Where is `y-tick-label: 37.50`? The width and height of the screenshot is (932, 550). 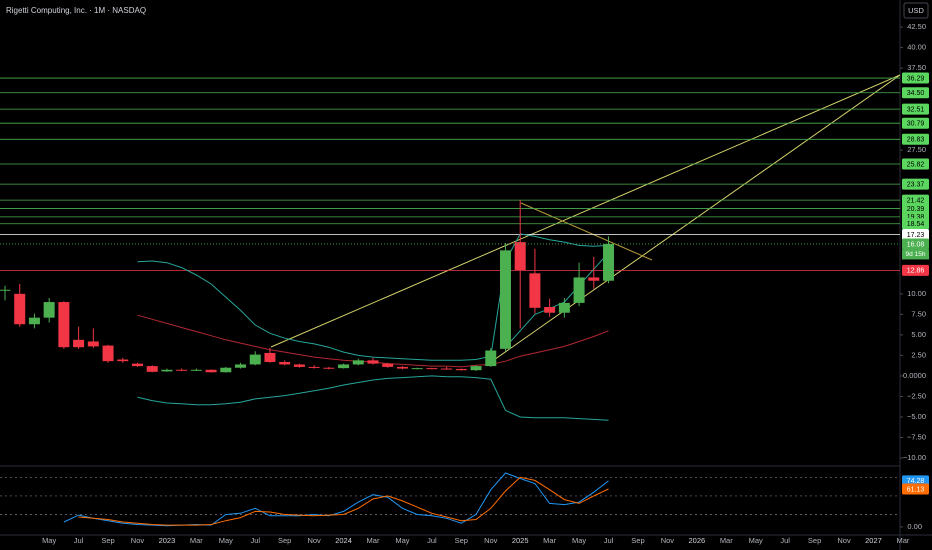
y-tick-label: 37.50 is located at coordinates (916, 67).